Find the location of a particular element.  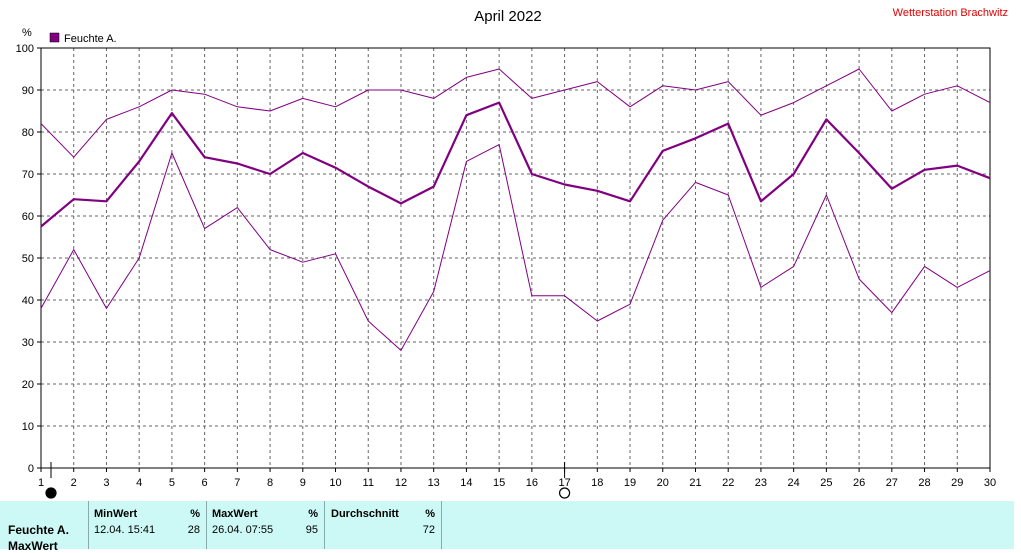

x-tick-label: 6 is located at coordinates (205, 483).